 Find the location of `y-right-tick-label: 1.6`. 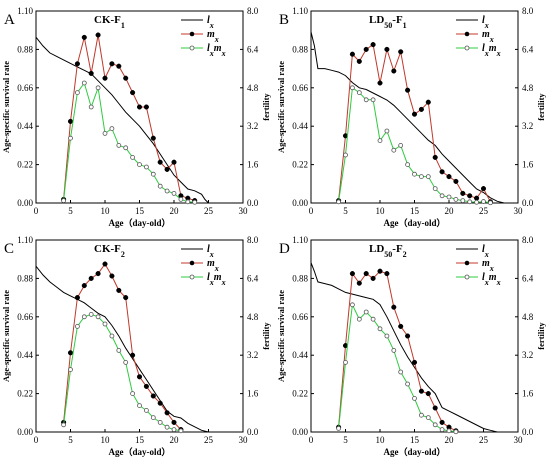

y-right-tick-label: 1.6 is located at coordinates (528, 165).